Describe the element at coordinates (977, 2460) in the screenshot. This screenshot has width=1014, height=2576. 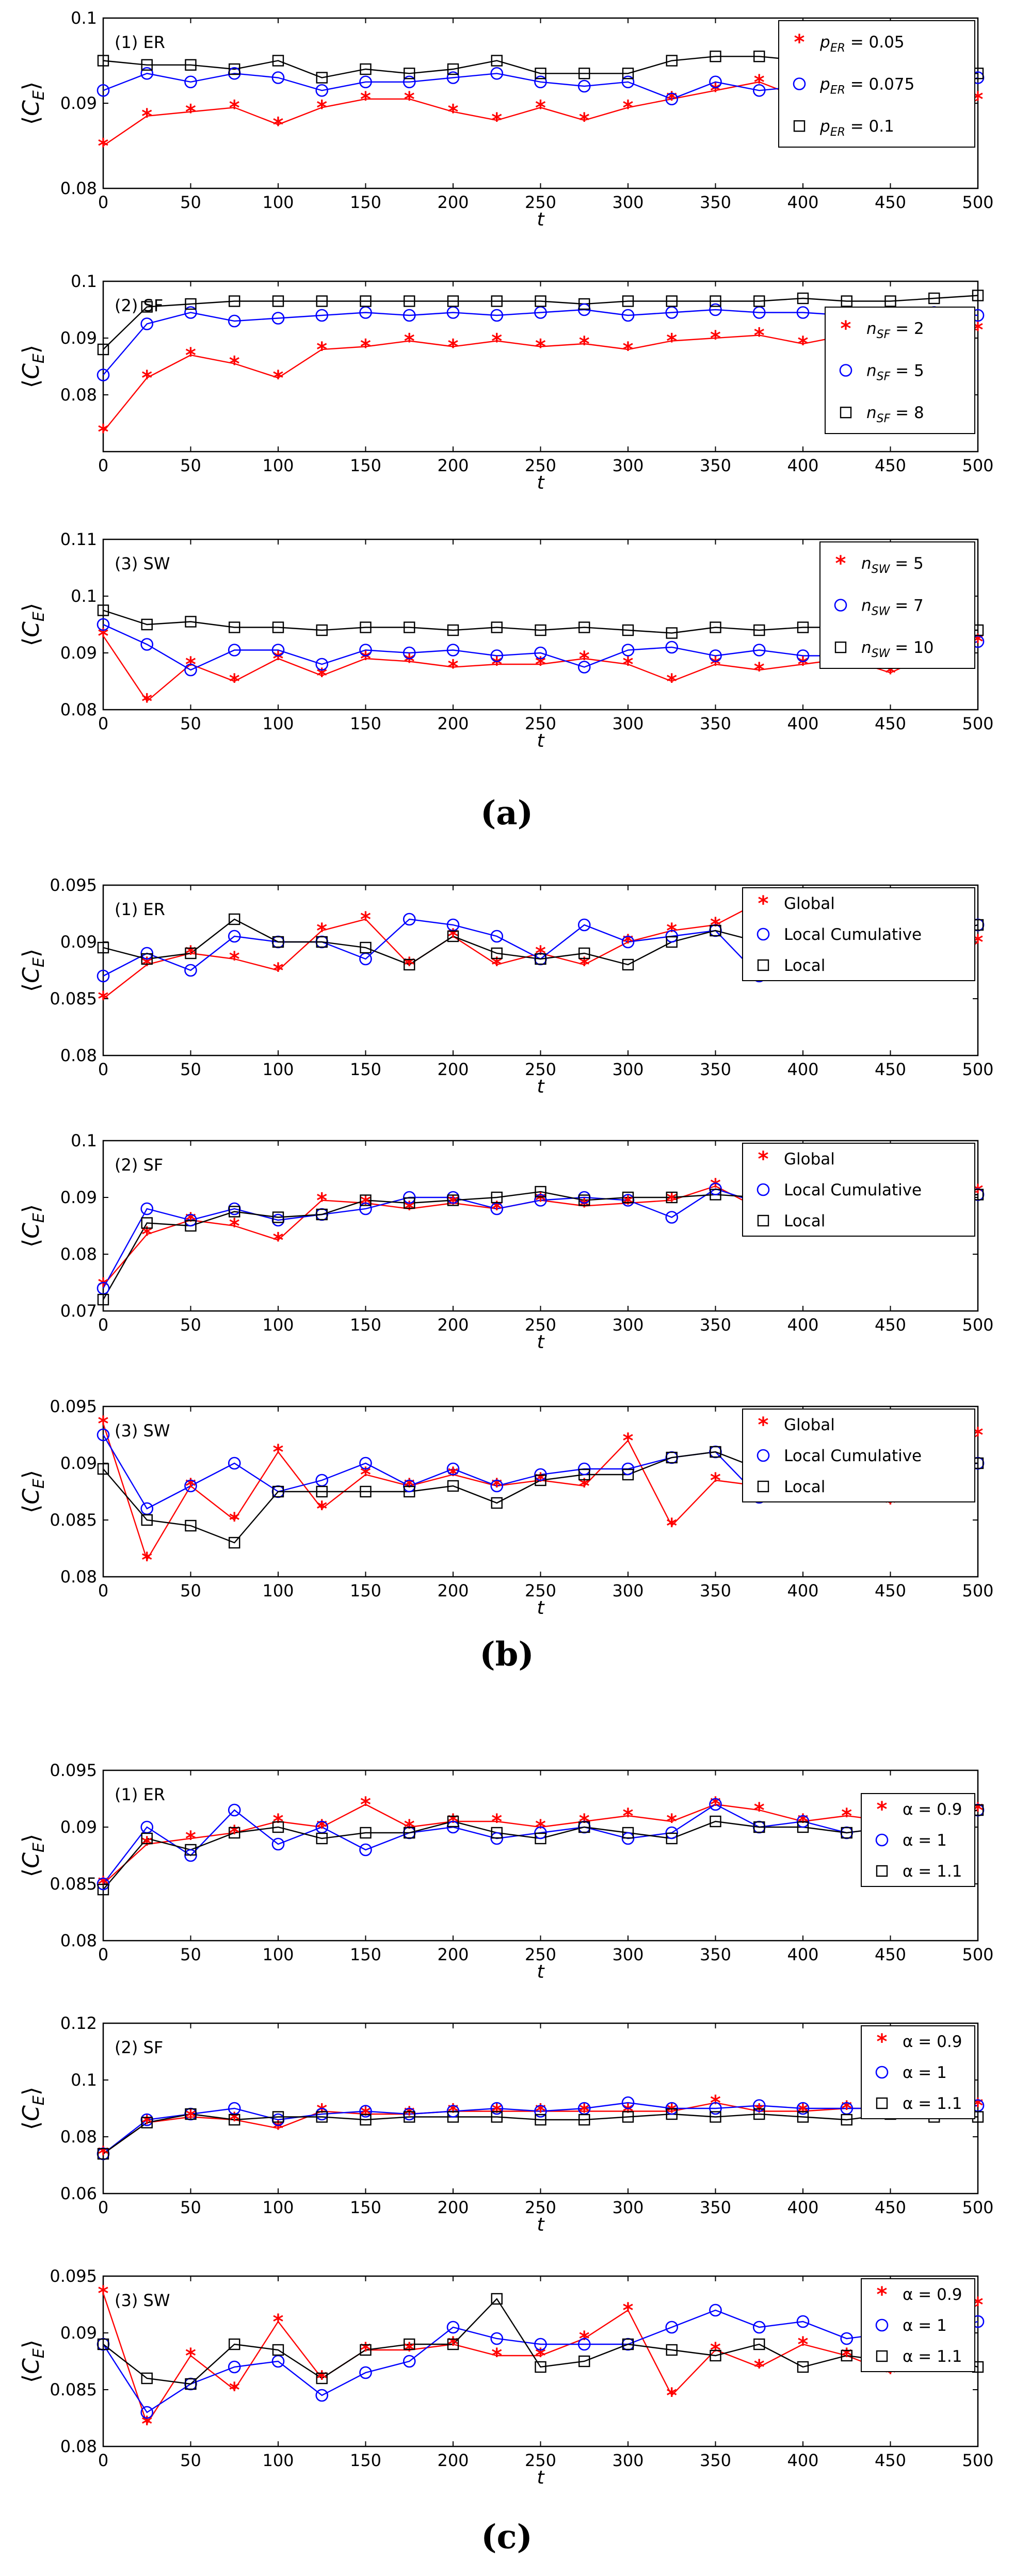
I see `x-tick-label: 500` at that location.